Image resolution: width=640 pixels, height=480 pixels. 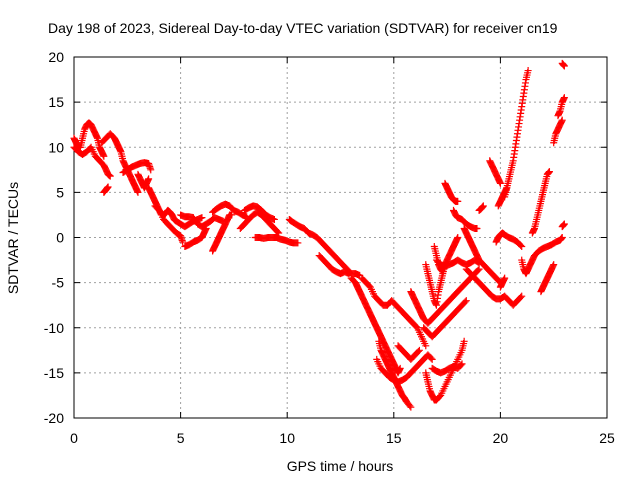 What do you see at coordinates (222, 233) in the screenshot?
I see `series-trace-k` at bounding box center [222, 233].